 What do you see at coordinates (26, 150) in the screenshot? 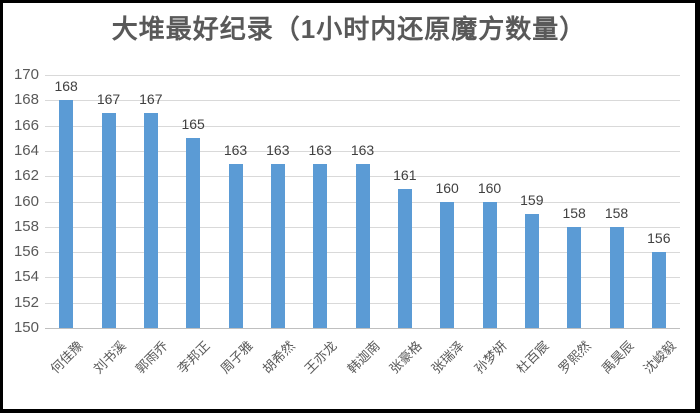
I see `y-tick-label: 164` at bounding box center [26, 150].